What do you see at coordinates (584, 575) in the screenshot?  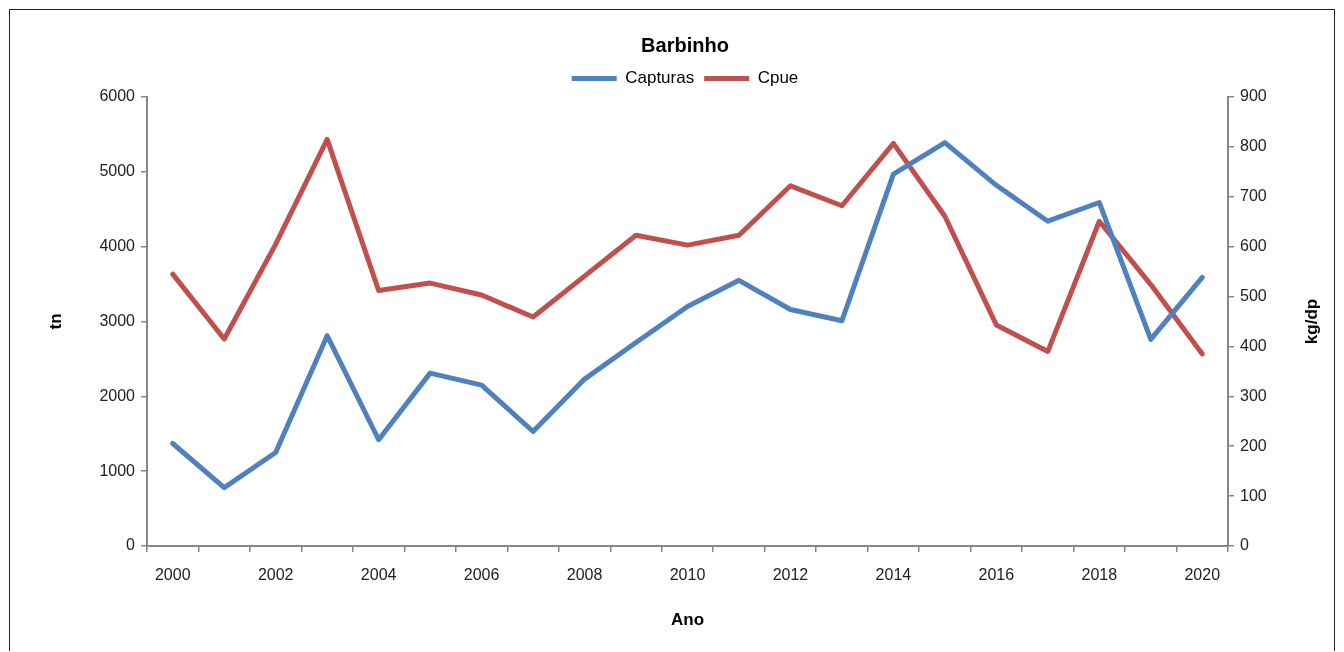 I see `x-tick-label: 2008` at bounding box center [584, 575].